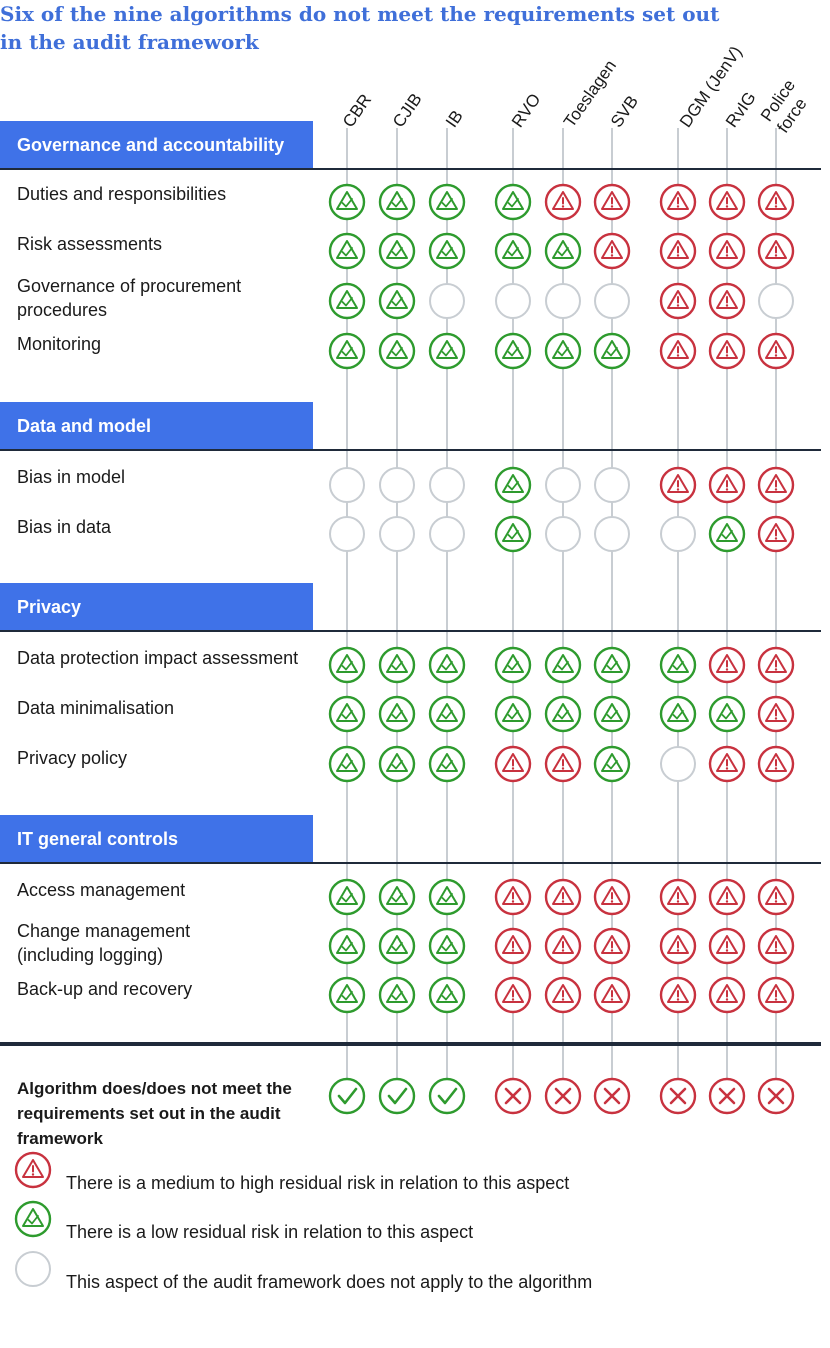 This screenshot has height=1348, width=830. Describe the element at coordinates (64, 527) in the screenshot. I see `row-label: Bias in data` at that location.